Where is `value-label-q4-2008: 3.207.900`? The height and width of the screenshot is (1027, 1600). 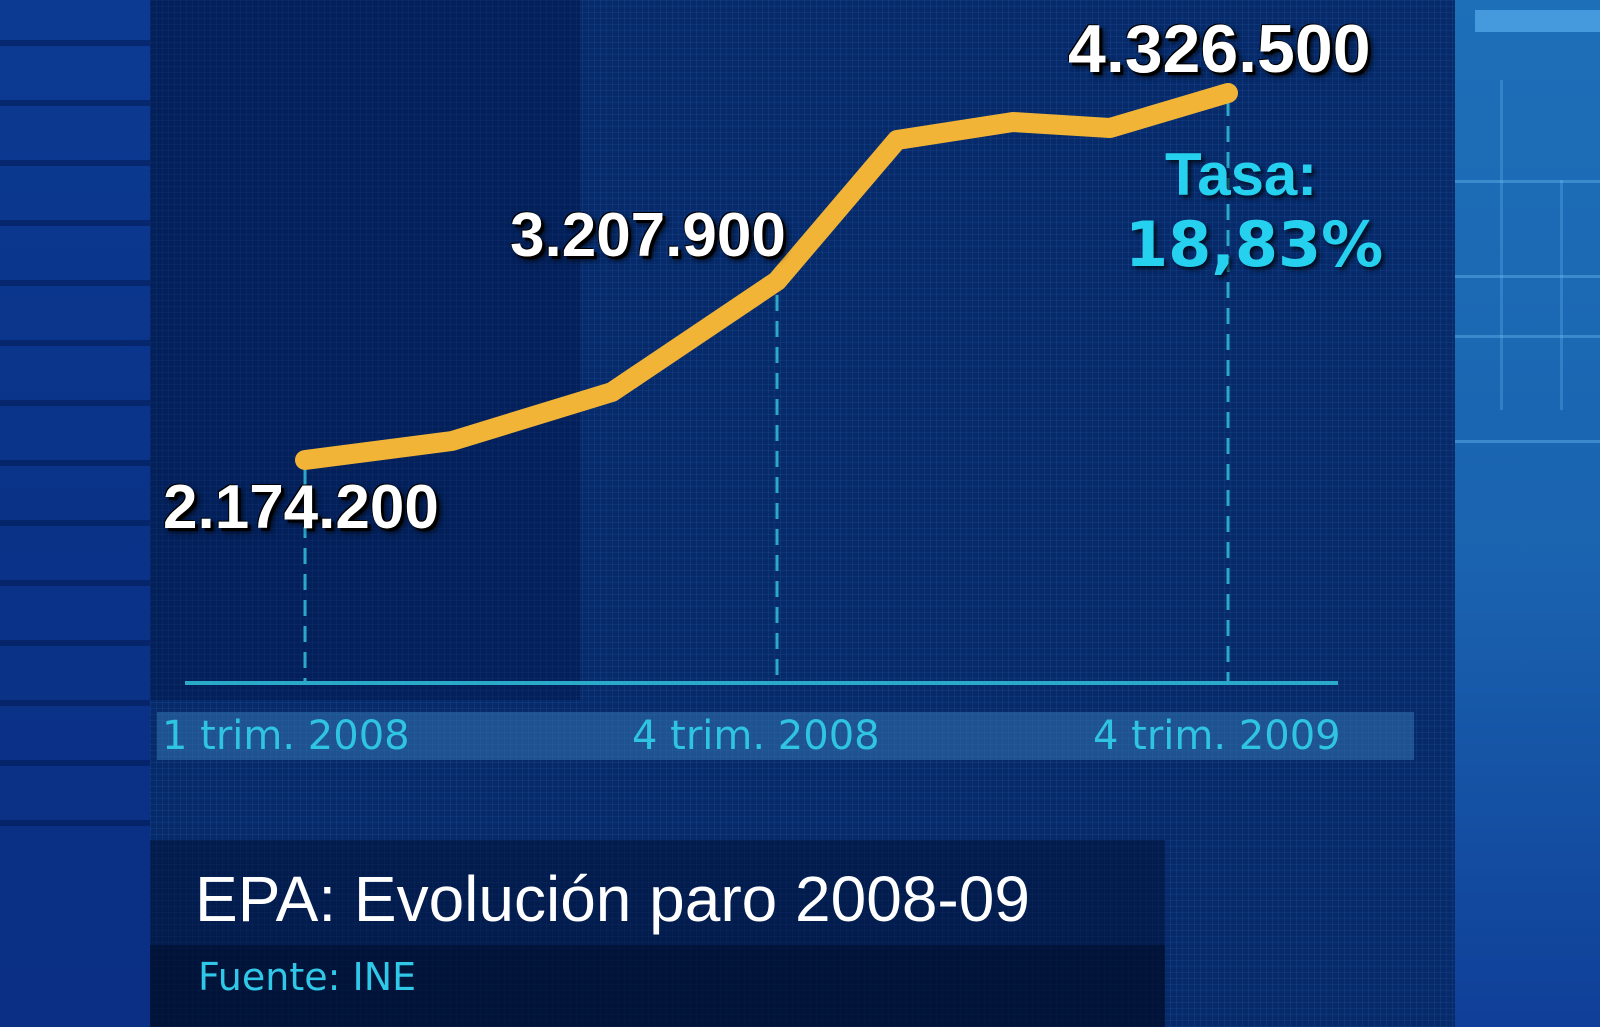 value-label-q4-2008: 3.207.900 is located at coordinates (648, 235).